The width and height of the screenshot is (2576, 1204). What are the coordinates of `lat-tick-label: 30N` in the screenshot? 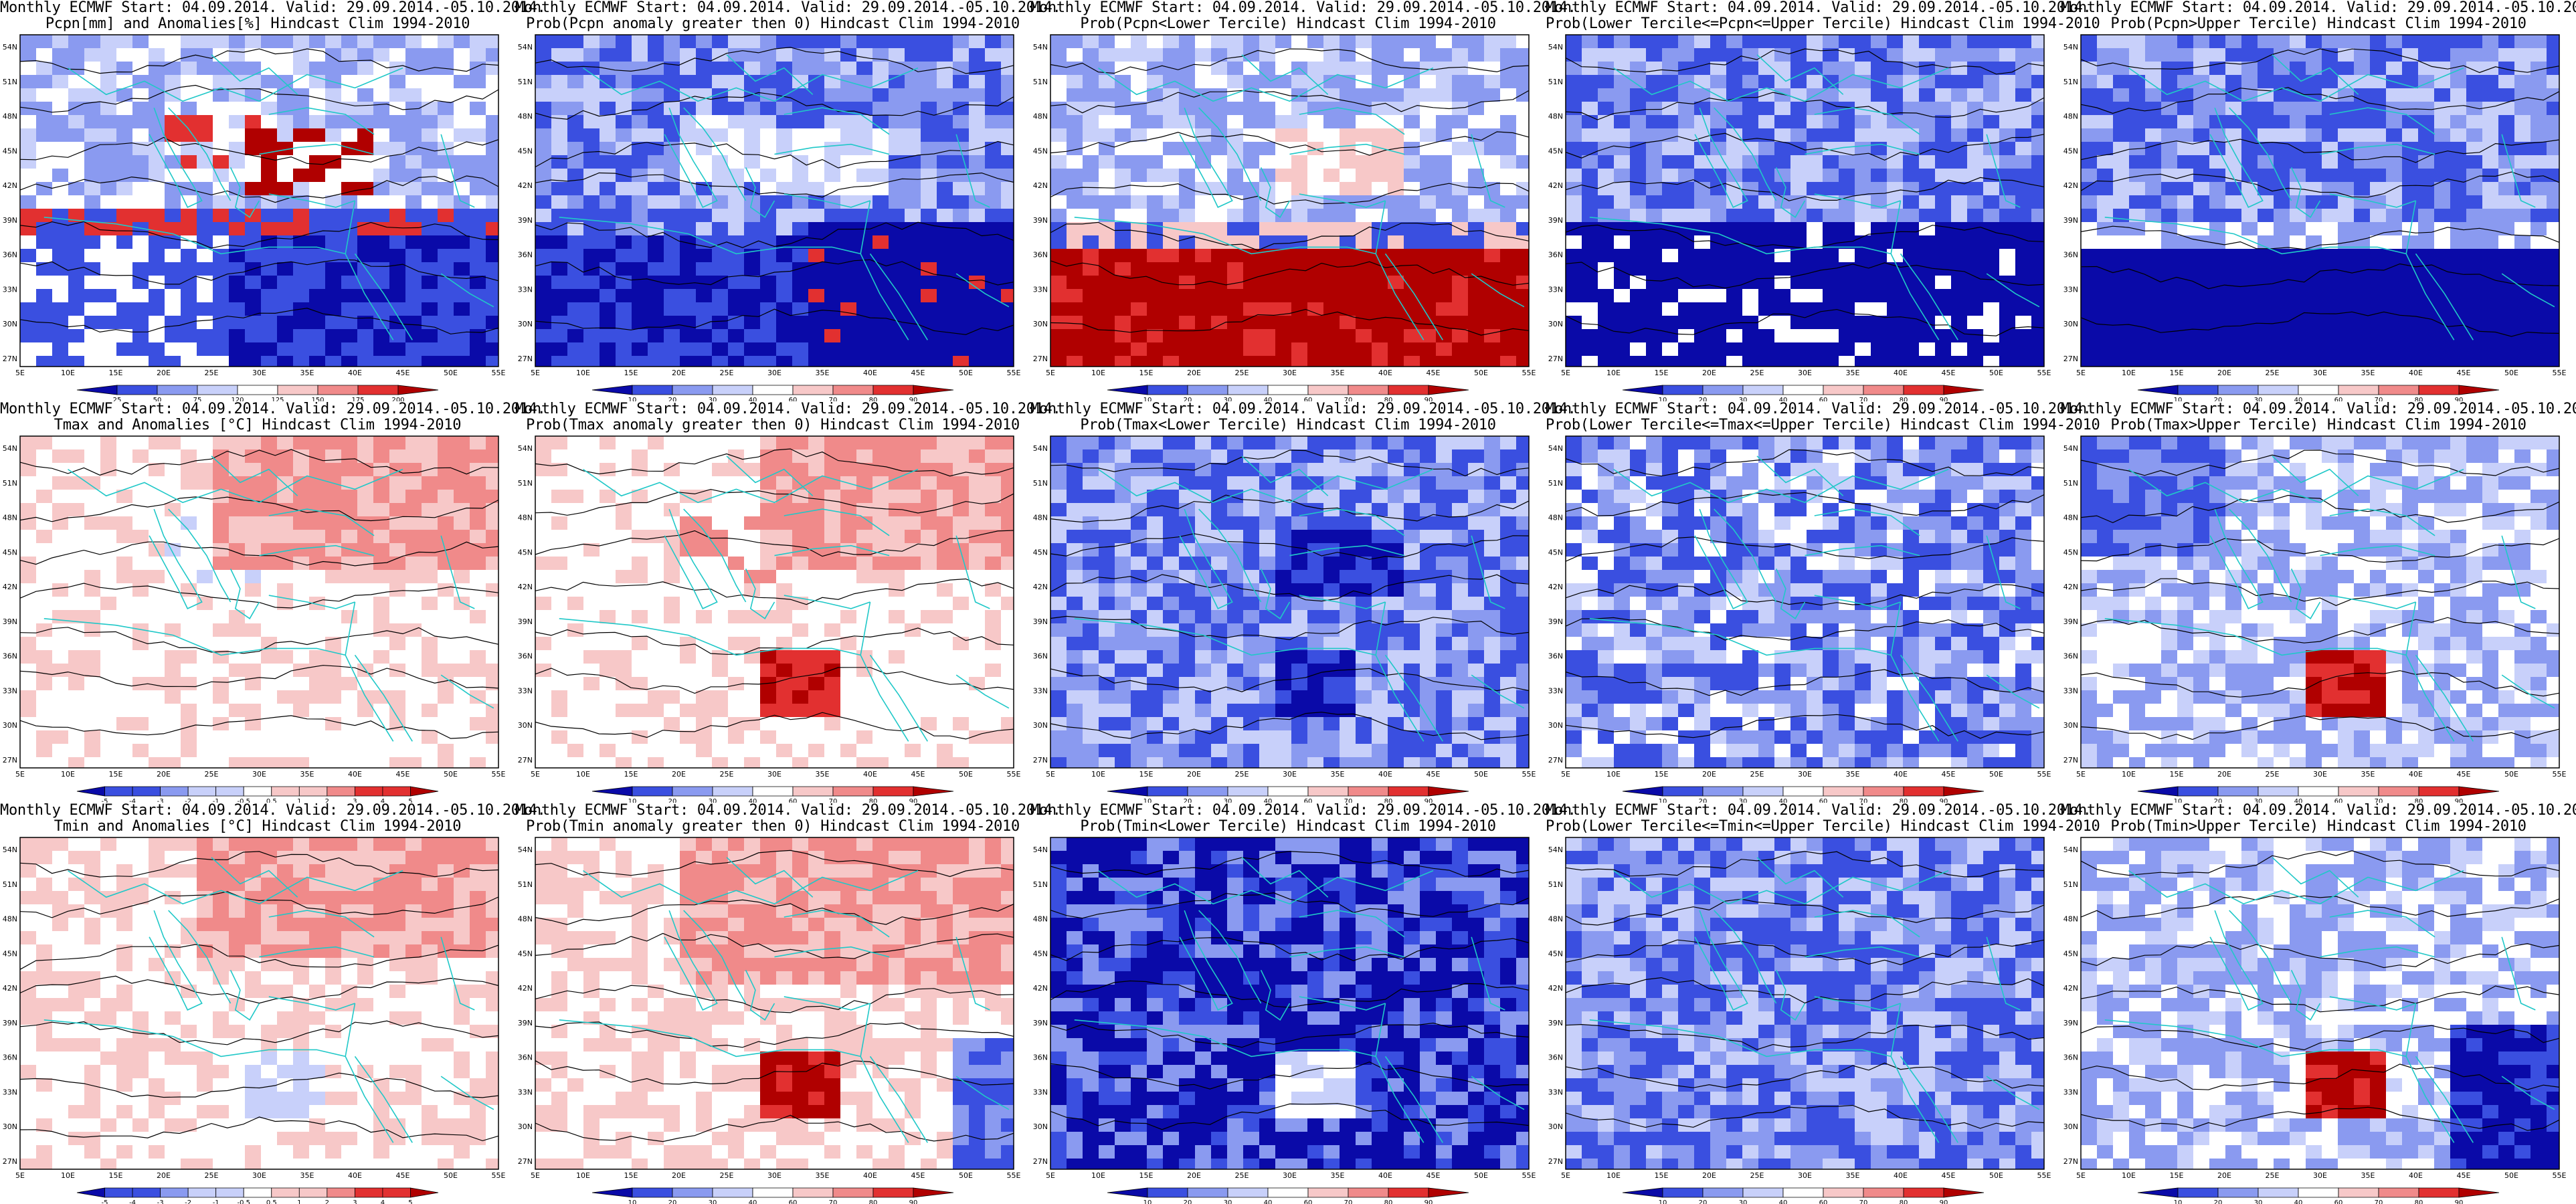 It's located at (2070, 725).